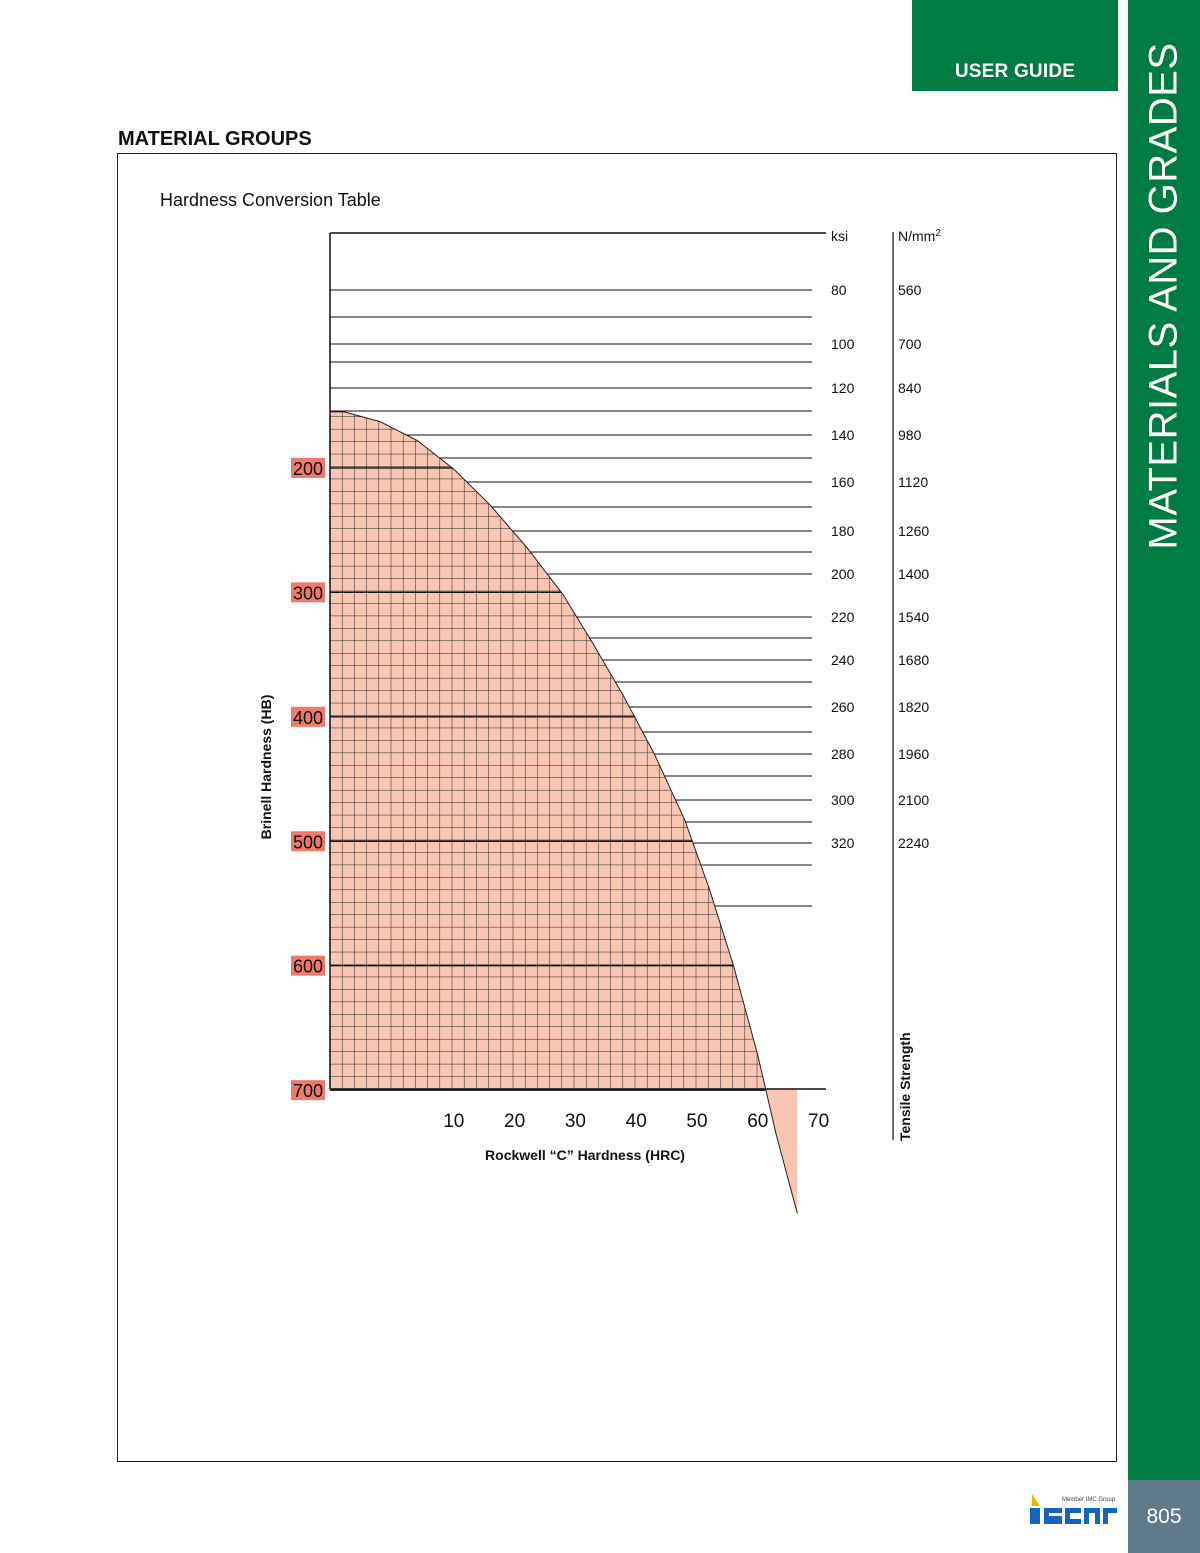 This screenshot has width=1200, height=1553. I want to click on ksi-tick-label: 260, so click(843, 707).